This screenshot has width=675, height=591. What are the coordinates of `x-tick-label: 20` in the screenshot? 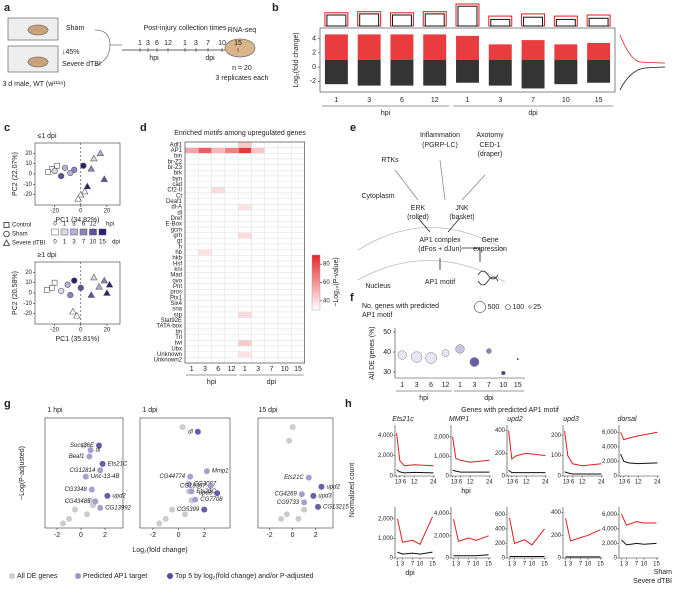 It's located at (107, 331).